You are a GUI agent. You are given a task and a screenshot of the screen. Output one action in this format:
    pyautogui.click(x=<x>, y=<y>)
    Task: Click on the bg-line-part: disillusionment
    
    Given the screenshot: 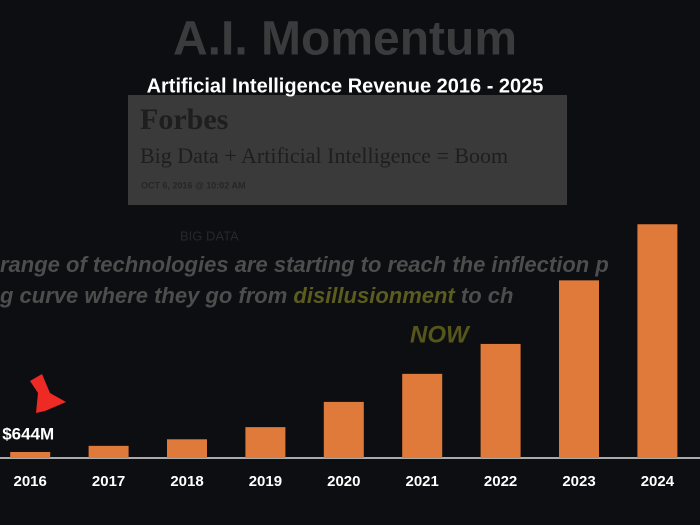 What is the action you would take?
    pyautogui.click(x=374, y=295)
    